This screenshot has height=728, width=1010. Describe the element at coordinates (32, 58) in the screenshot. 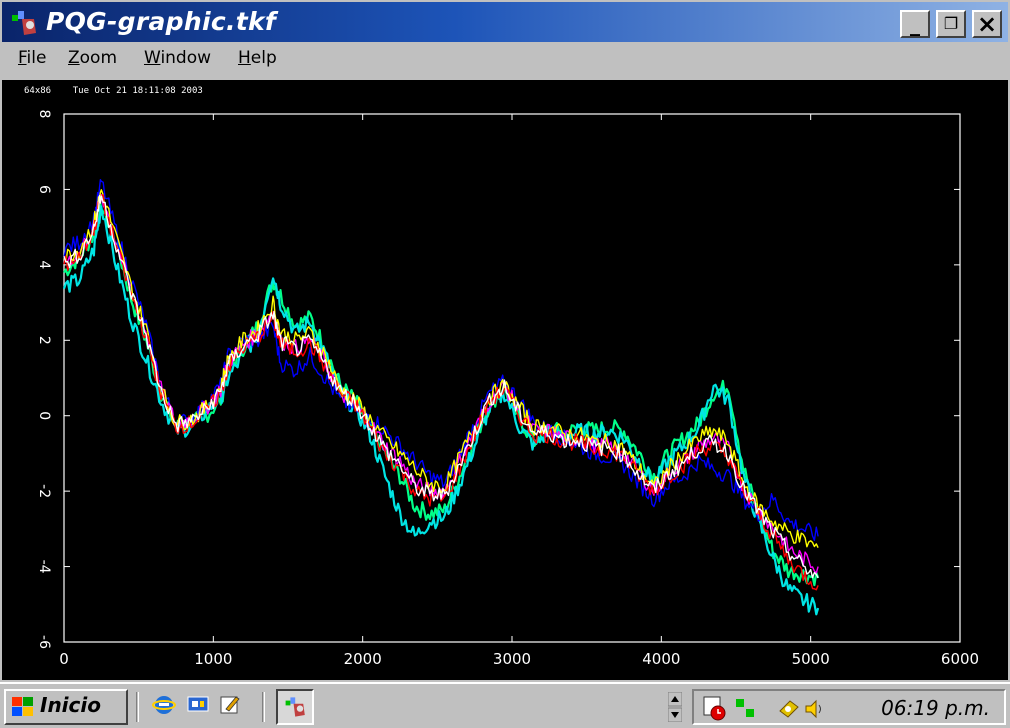

I see `menu-file: File` at that location.